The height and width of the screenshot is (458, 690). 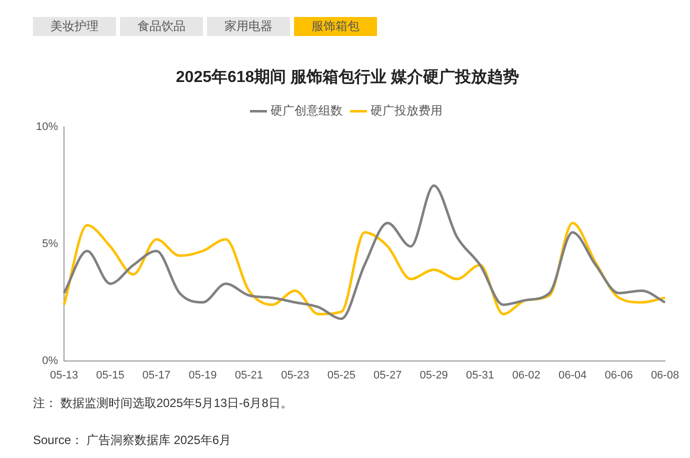 What do you see at coordinates (249, 375) in the screenshot?
I see `x-tick-label: 05-21` at bounding box center [249, 375].